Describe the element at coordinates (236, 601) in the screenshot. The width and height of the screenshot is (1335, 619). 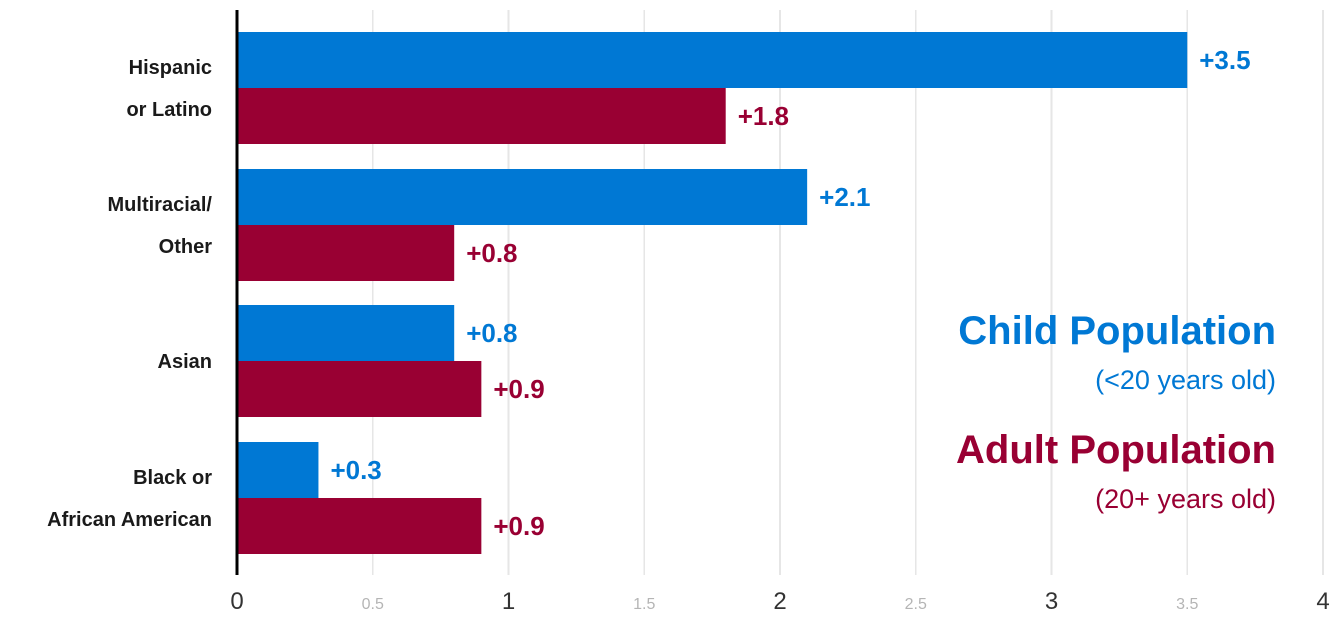
I see `x-tick-label-major: 0` at that location.